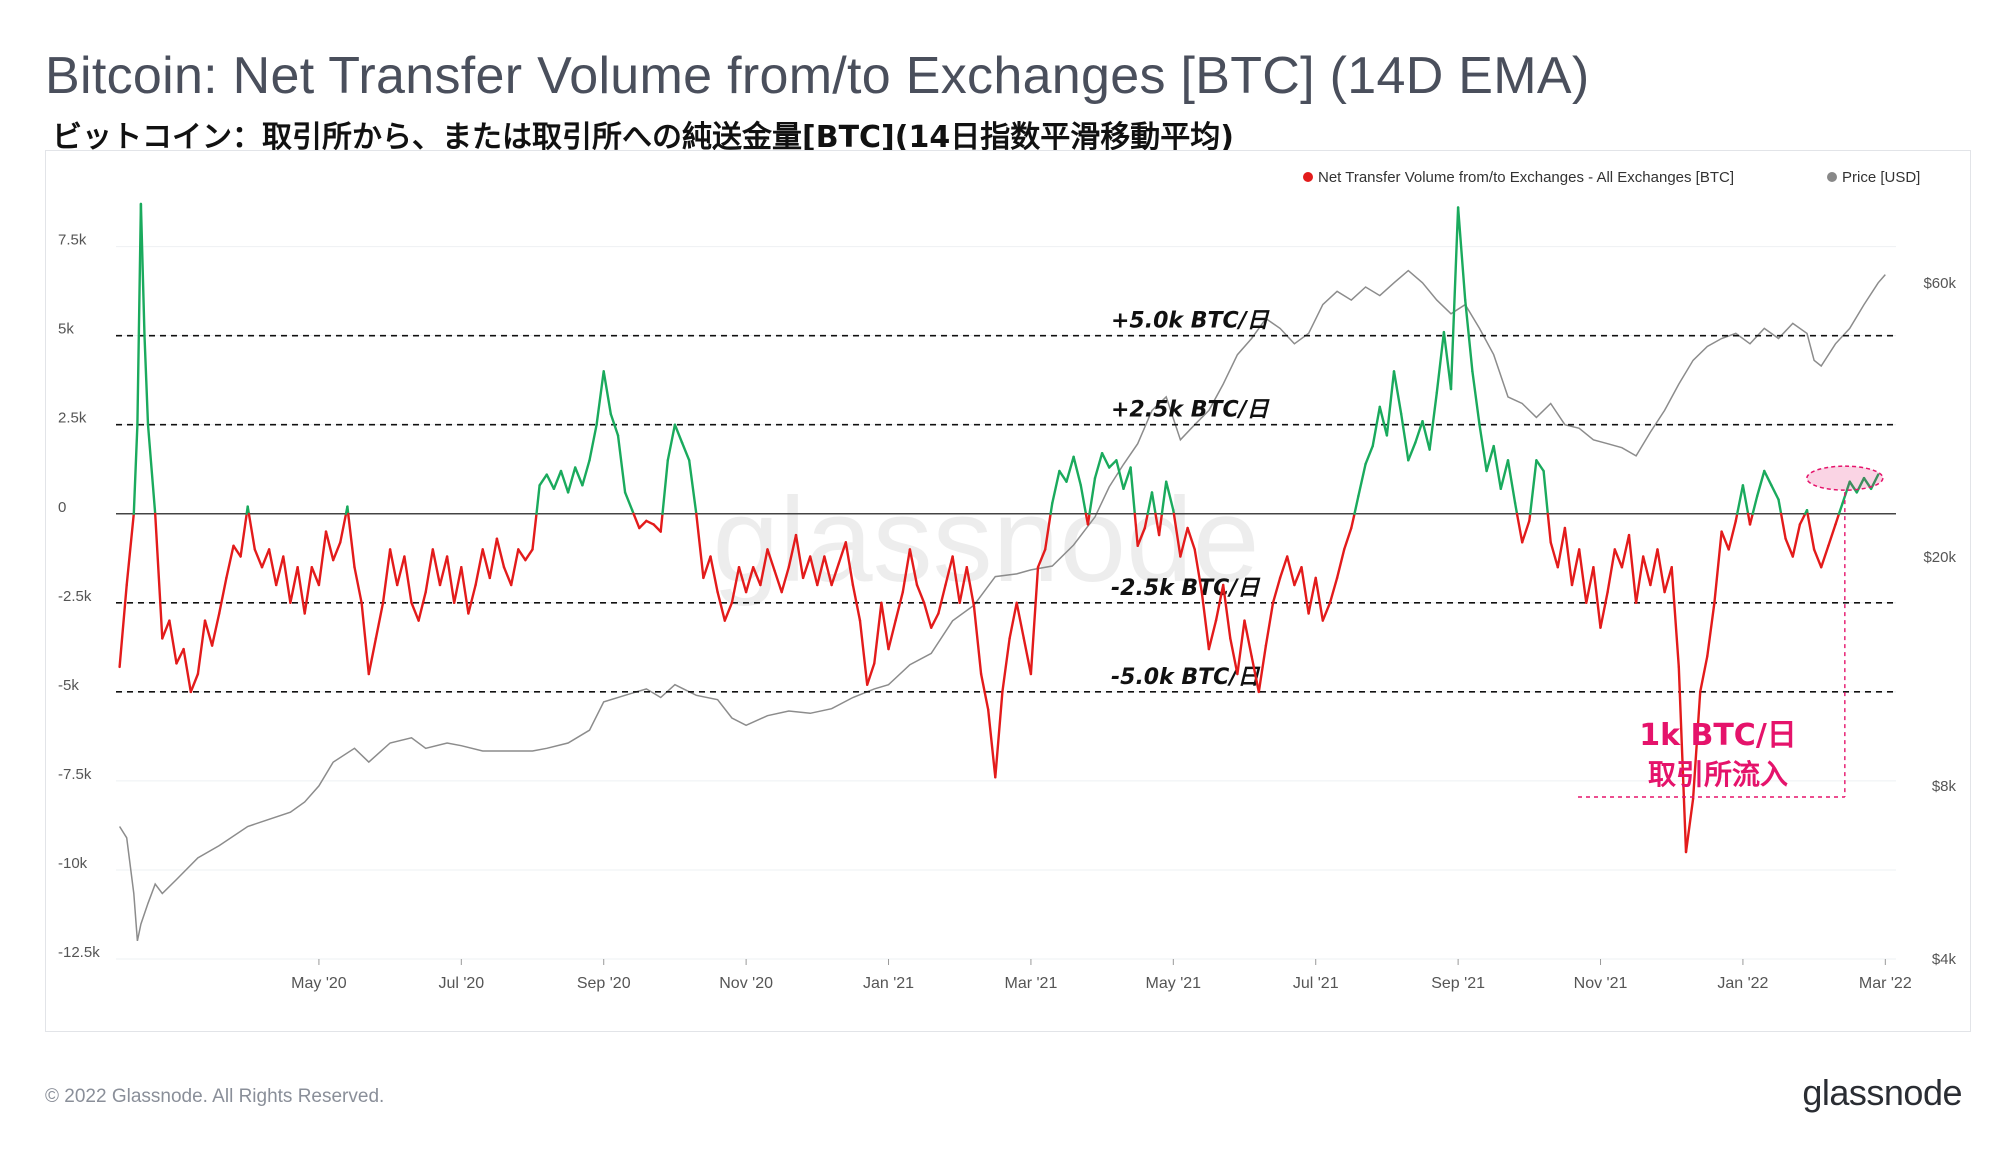 The height and width of the screenshot is (1152, 2000). I want to click on x-tick-label: Jul '21, so click(1316, 983).